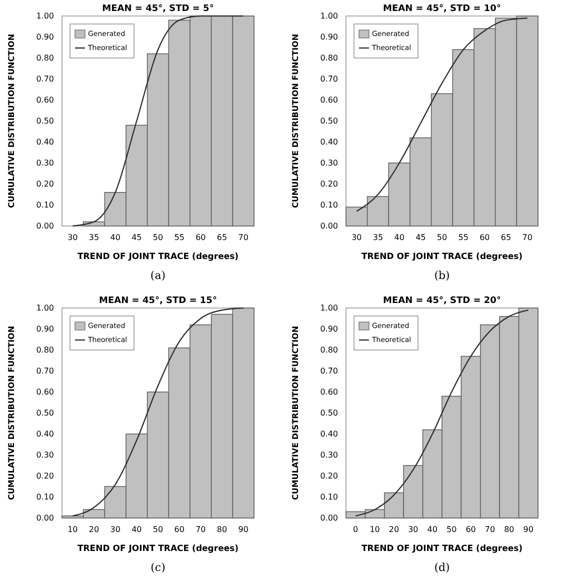 This screenshot has width=568, height=583. What do you see at coordinates (442, 301) in the screenshot?
I see `chart-title: MEAN = 45°, STD = 20°` at bounding box center [442, 301].